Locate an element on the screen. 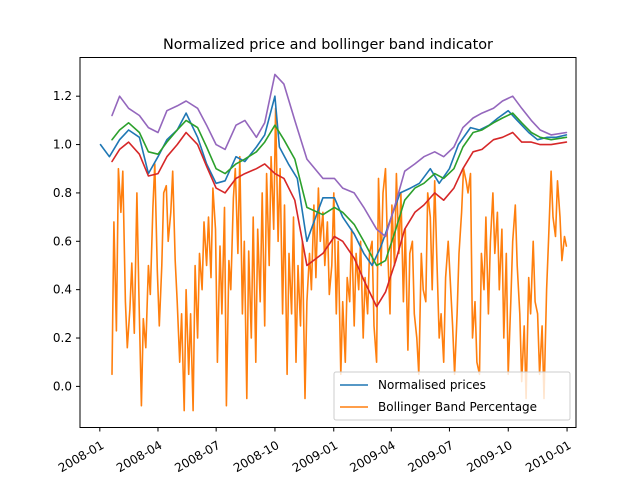 Image resolution: width=640 pixels, height=480 pixels. y-tick-label-5: 1.0 is located at coordinates (62, 145).